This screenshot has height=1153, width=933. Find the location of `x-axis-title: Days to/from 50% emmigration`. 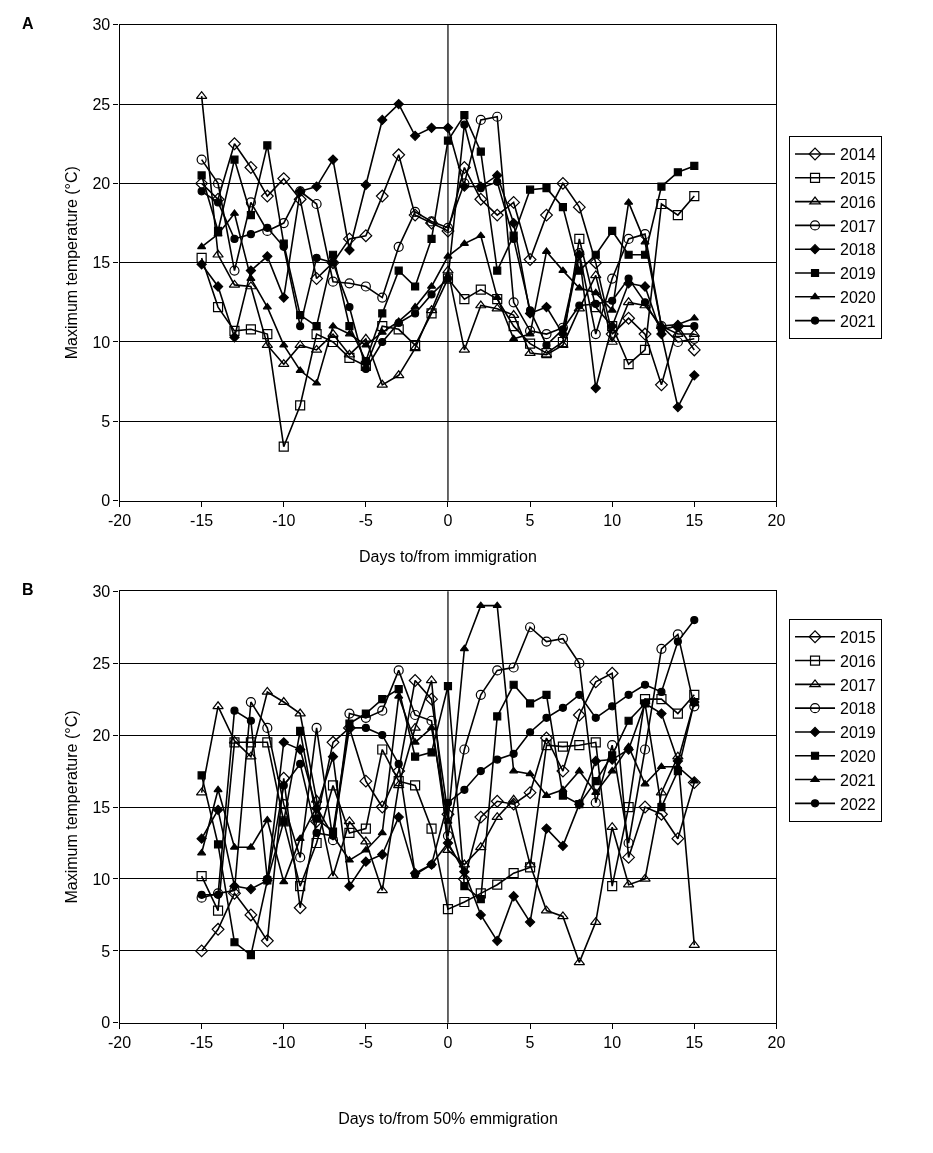

x-axis-title: Days to/from 50% emmigration is located at coordinates (448, 1118).